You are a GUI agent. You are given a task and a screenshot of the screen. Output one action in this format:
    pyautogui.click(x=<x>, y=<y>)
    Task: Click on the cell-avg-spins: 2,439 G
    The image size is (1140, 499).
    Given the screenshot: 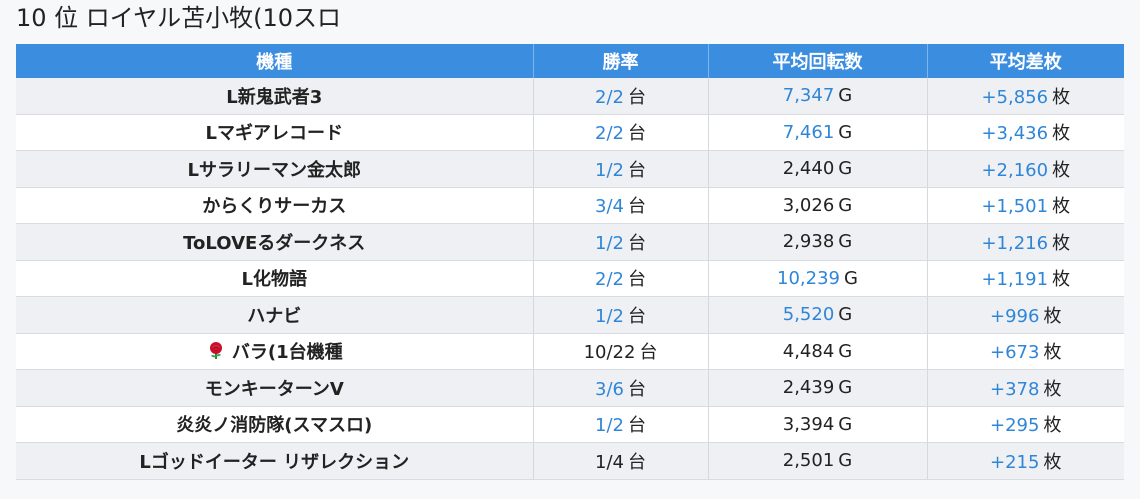 What is the action you would take?
    pyautogui.click(x=818, y=388)
    